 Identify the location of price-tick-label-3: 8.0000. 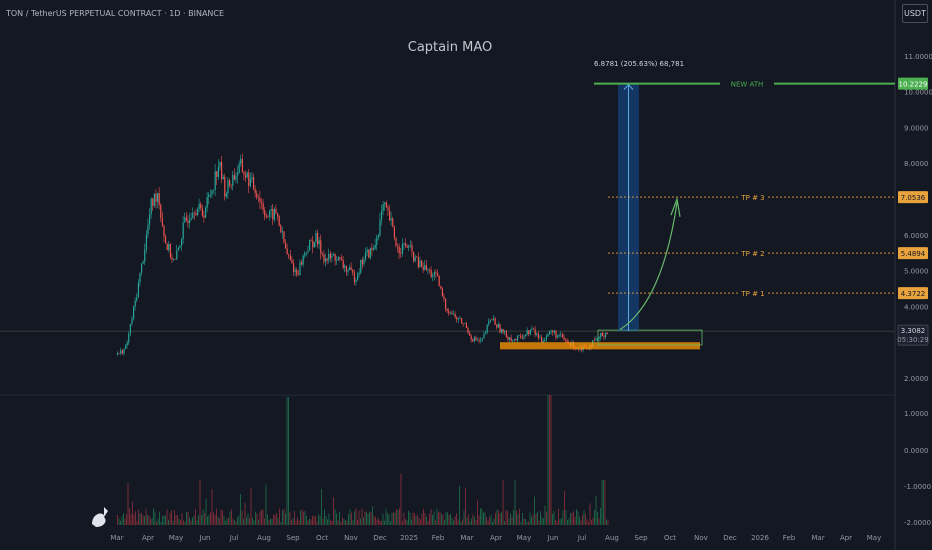
(916, 164).